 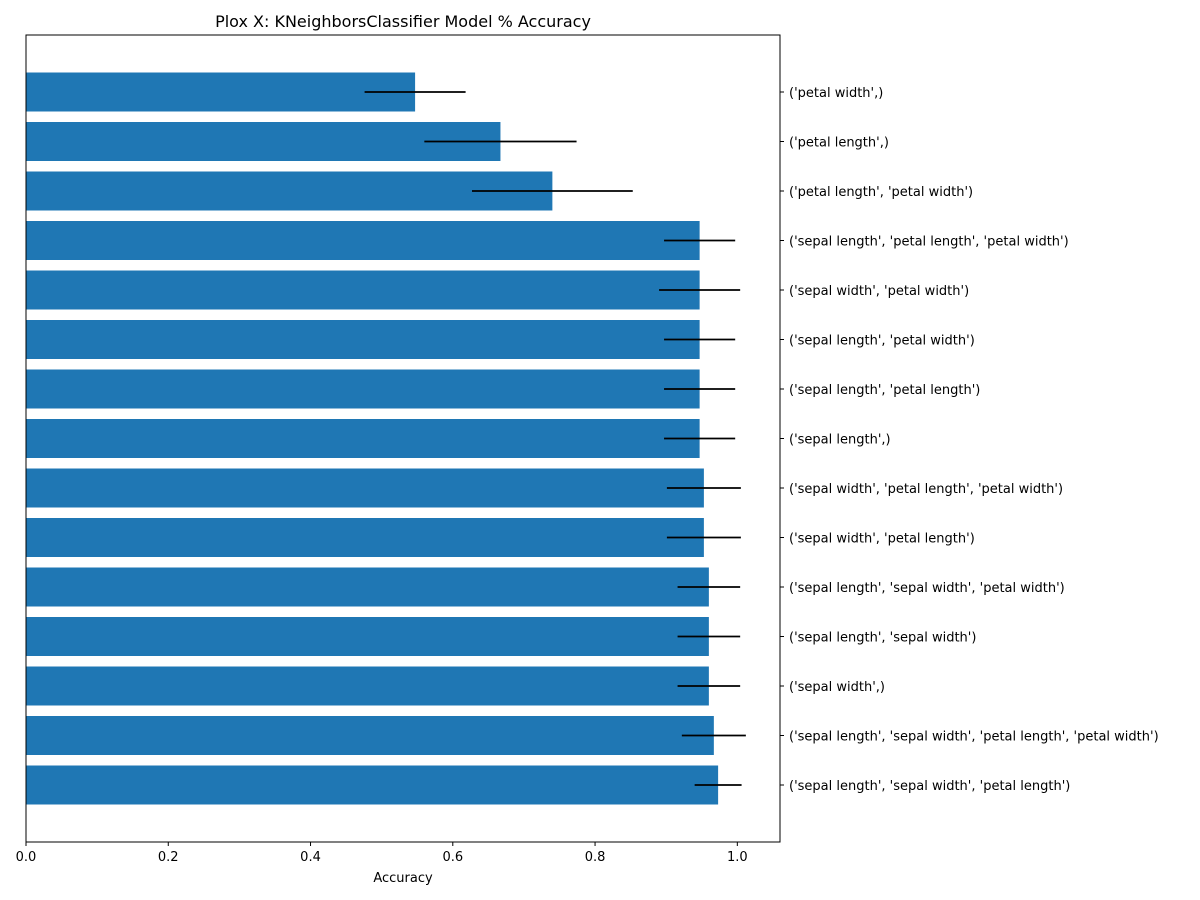 What do you see at coordinates (595, 857) in the screenshot?
I see `x-tick-label-4: 0.8` at bounding box center [595, 857].